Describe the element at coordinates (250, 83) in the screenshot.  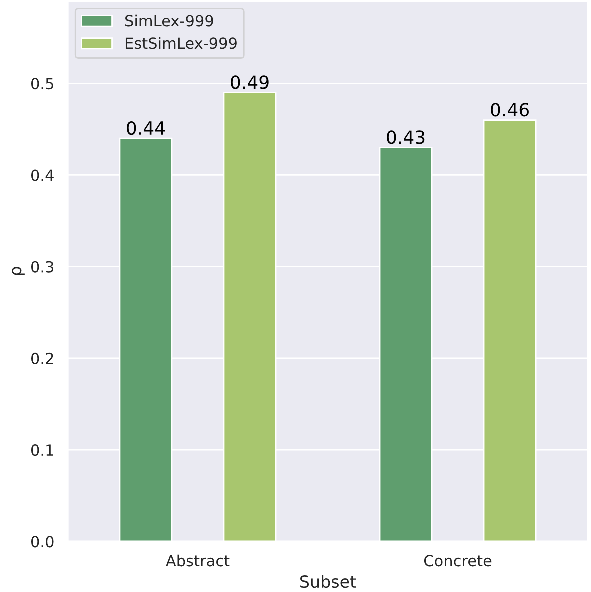
I see `data-label: 0.49` at that location.